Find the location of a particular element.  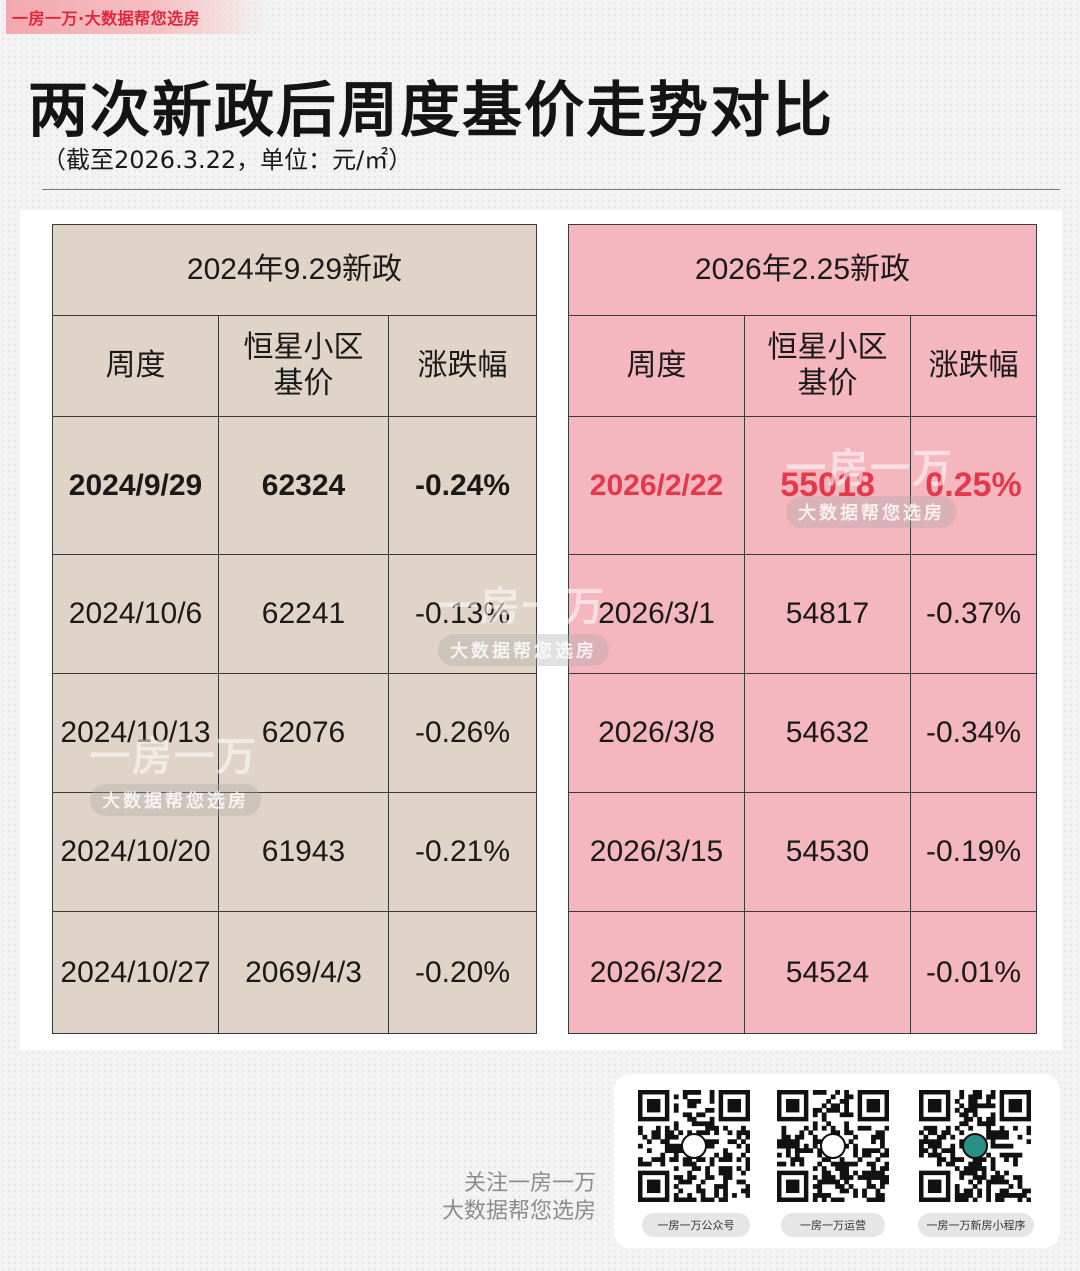

qr-code-official-account is located at coordinates (694, 1146).